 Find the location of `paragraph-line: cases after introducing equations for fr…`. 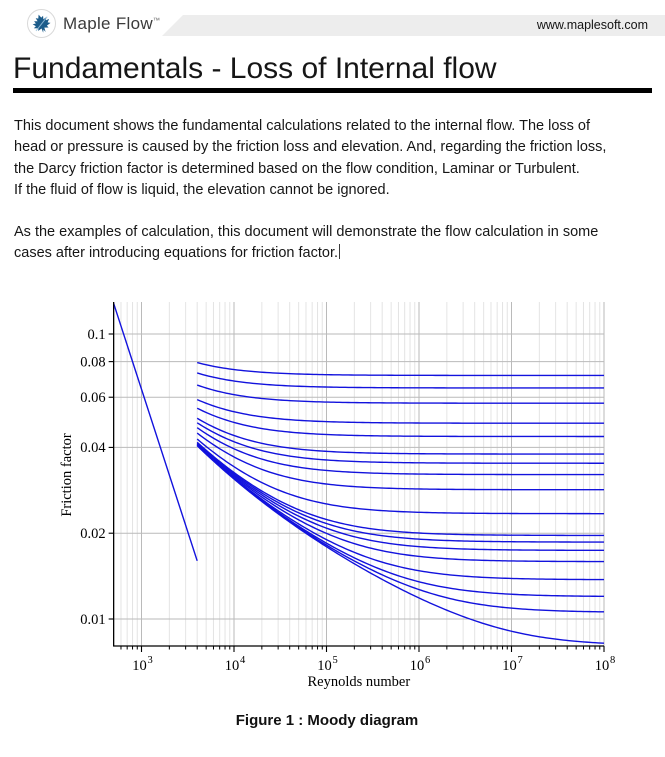

paragraph-line: cases after introducing equations for fr… is located at coordinates (333, 253).